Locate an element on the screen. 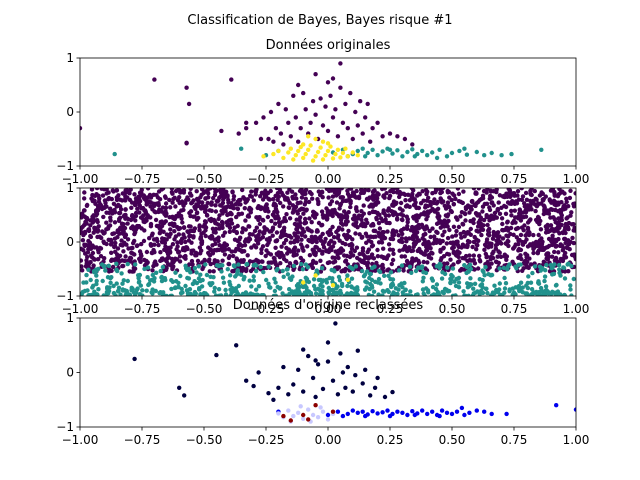  y-tick-label: −1 is located at coordinates (65, 166).